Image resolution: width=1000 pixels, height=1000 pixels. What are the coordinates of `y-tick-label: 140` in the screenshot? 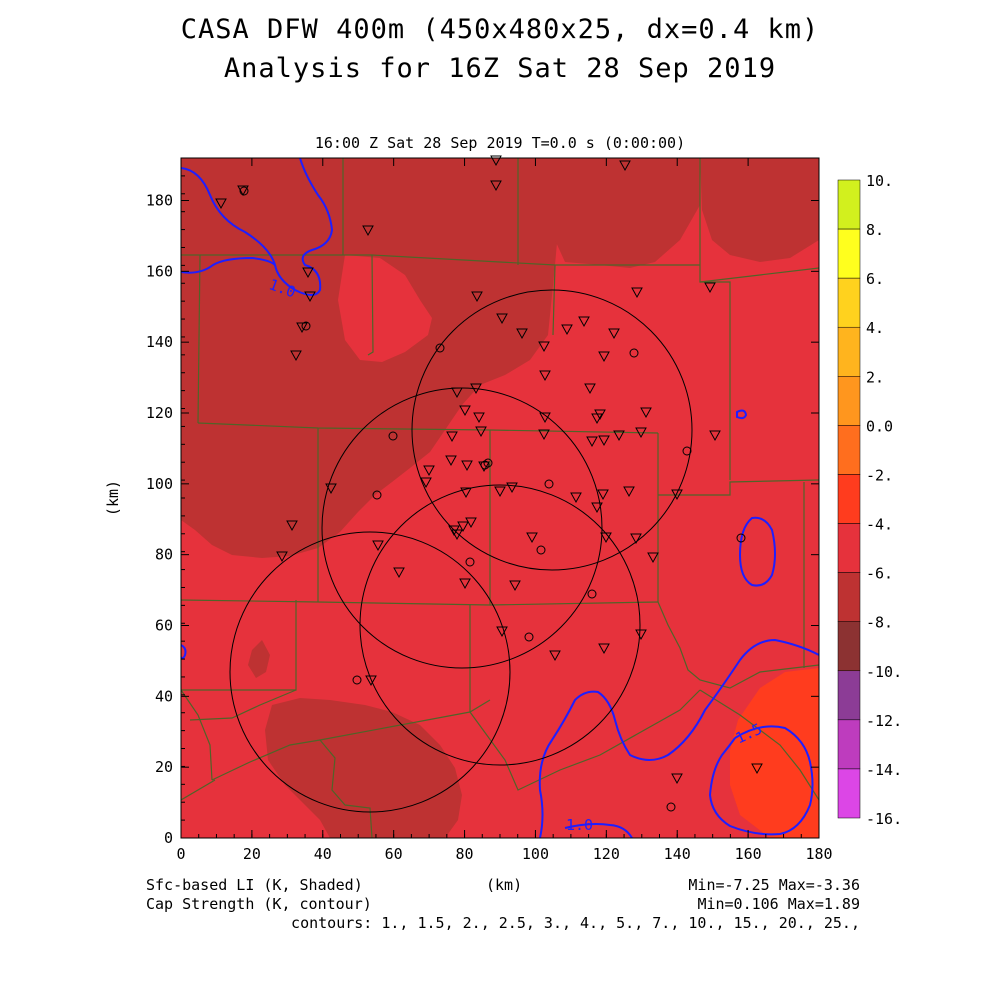 It's located at (159, 342).